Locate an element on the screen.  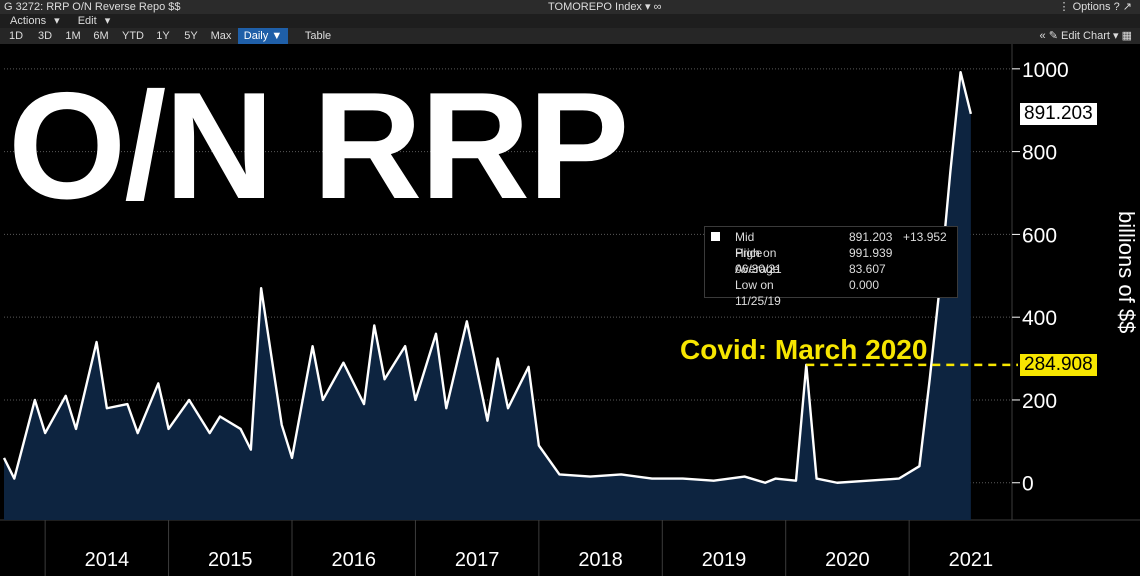
dots-icon: ⋮ is located at coordinates (1065, 7).